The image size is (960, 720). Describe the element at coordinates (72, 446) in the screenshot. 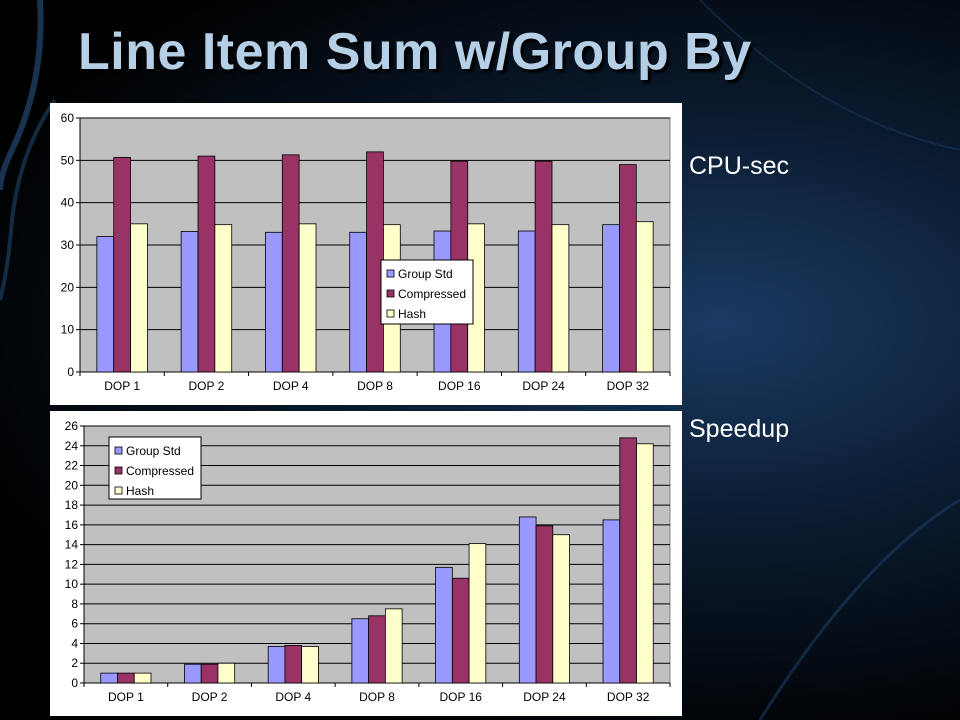

I see `y-tick-label: 24` at that location.